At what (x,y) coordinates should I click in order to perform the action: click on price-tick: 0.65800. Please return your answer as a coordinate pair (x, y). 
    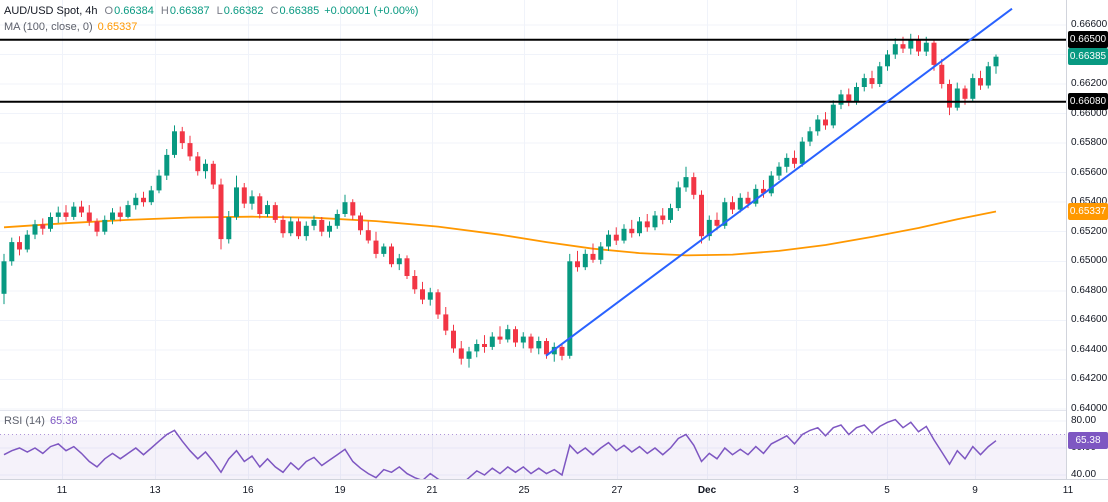
    Looking at the image, I should click on (1089, 143).